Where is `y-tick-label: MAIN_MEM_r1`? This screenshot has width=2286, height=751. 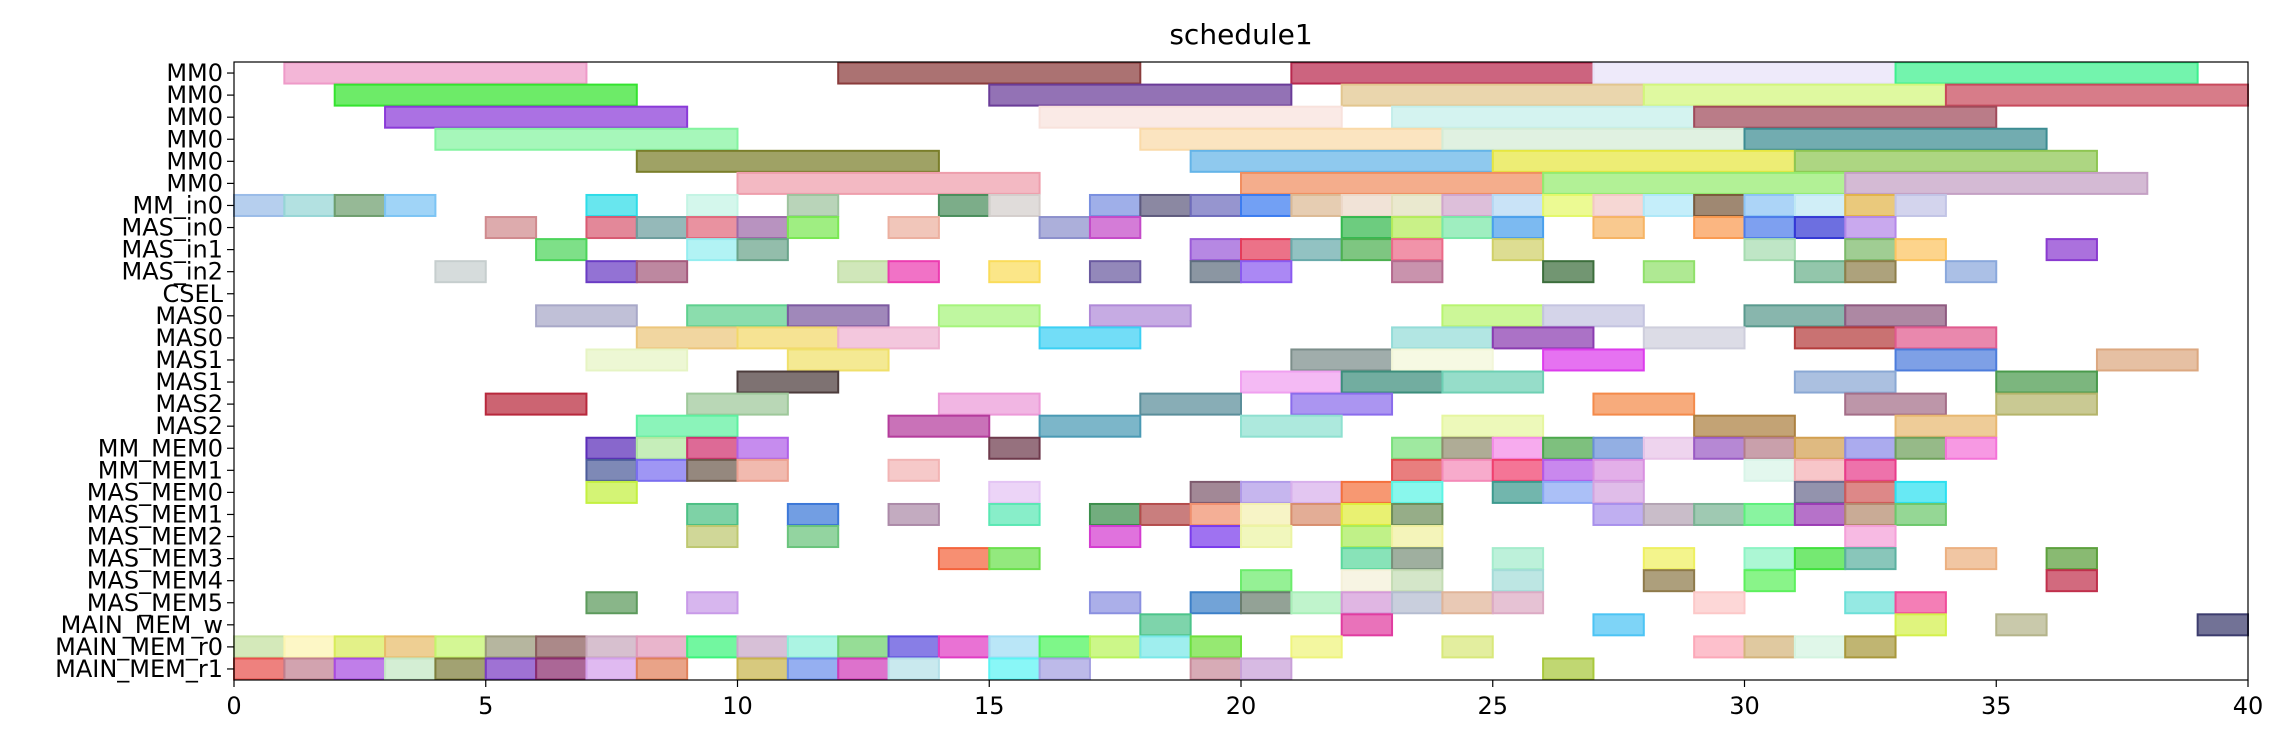 y-tick-label: MAIN_MEM_r1 is located at coordinates (139, 669).